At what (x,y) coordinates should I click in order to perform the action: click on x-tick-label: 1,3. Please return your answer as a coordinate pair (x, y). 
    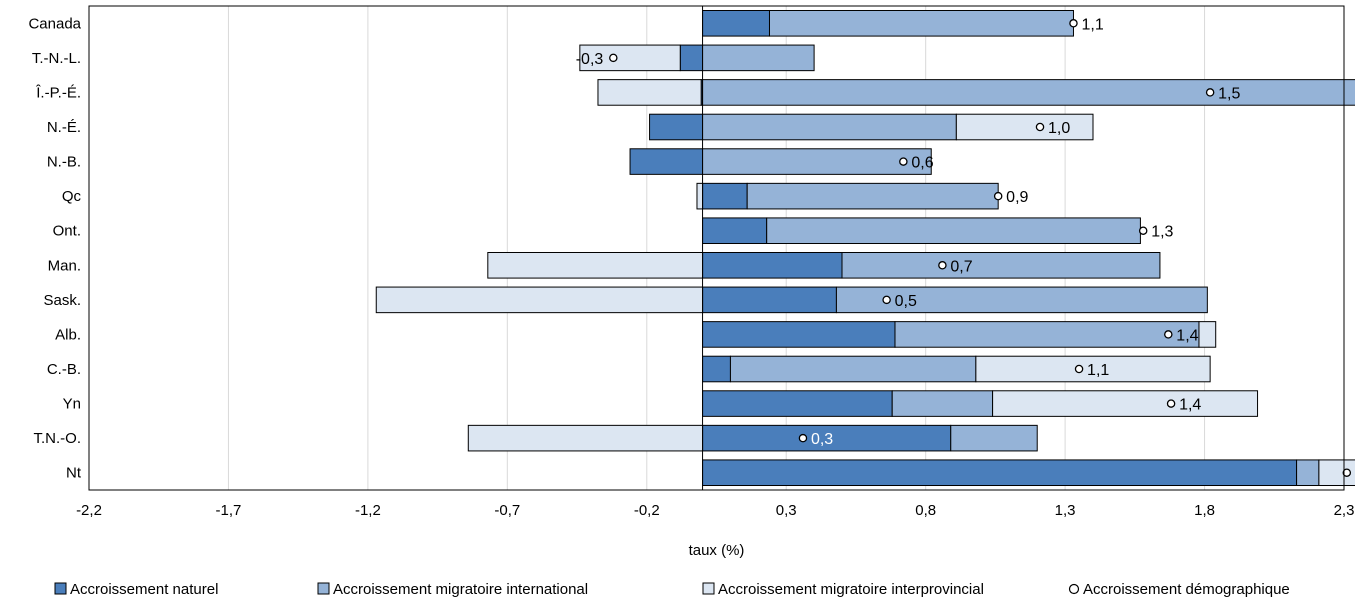
    Looking at the image, I should click on (1065, 510).